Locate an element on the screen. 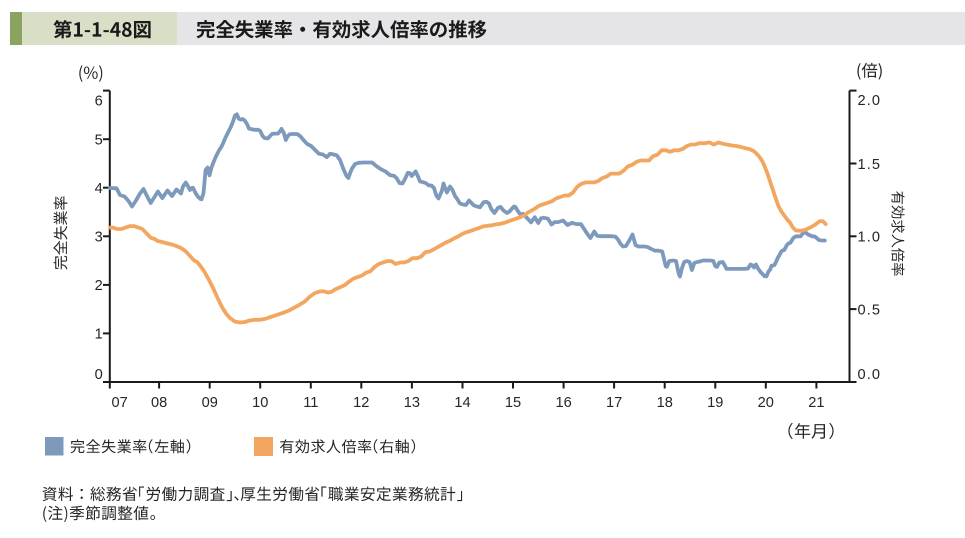 This screenshot has height=538, width=965. svg-text: 08 is located at coordinates (159, 403).